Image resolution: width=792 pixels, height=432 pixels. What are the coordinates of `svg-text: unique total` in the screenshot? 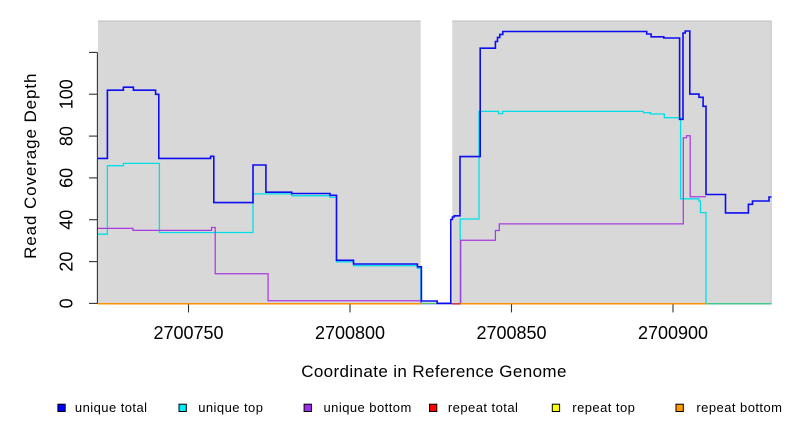 It's located at (111, 407).